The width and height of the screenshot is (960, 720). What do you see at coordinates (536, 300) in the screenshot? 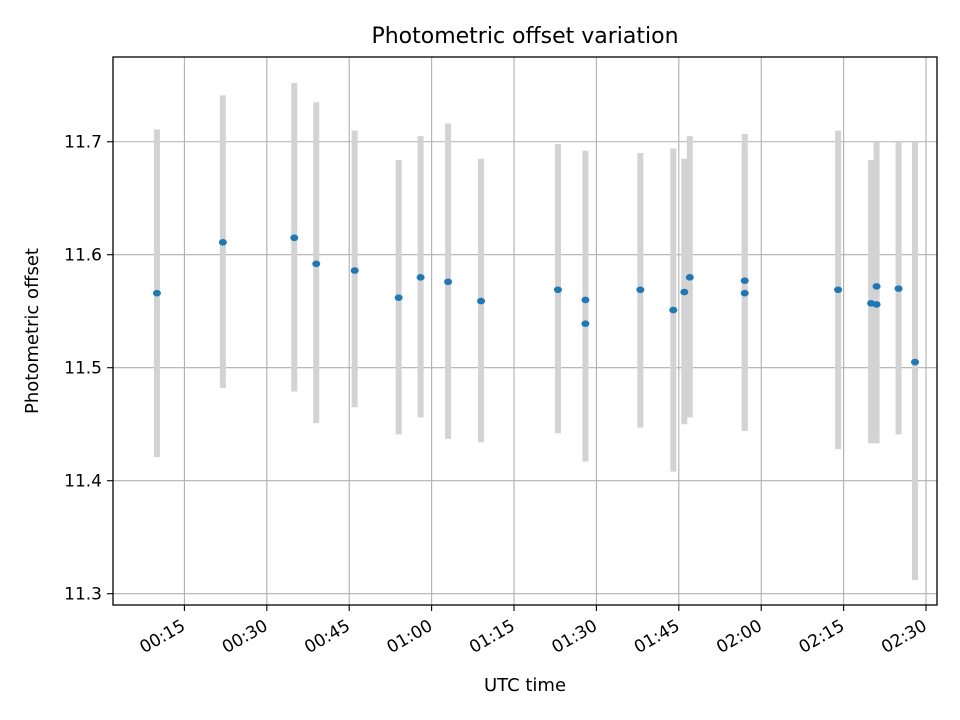
I see `data-points` at bounding box center [536, 300].